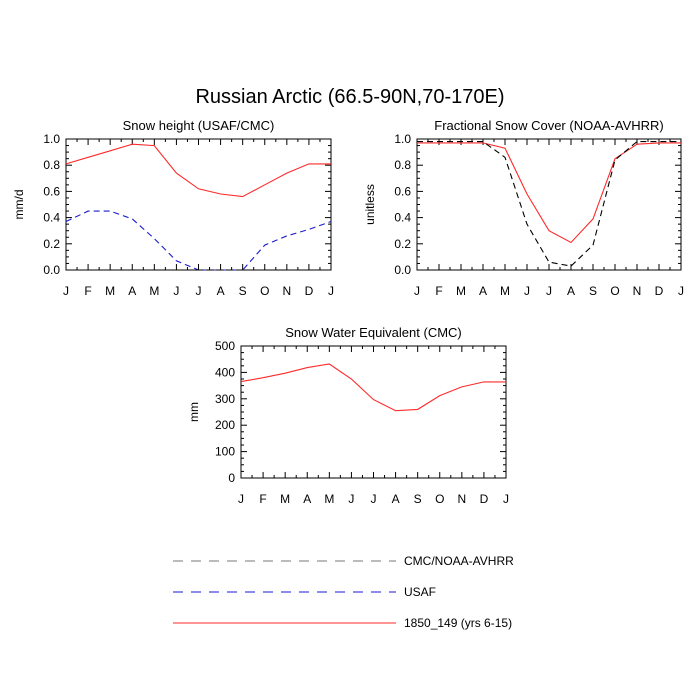  Describe the element at coordinates (342, 623) in the screenshot. I see `legend-item: 1850_149 (yrs 6-15)` at that location.